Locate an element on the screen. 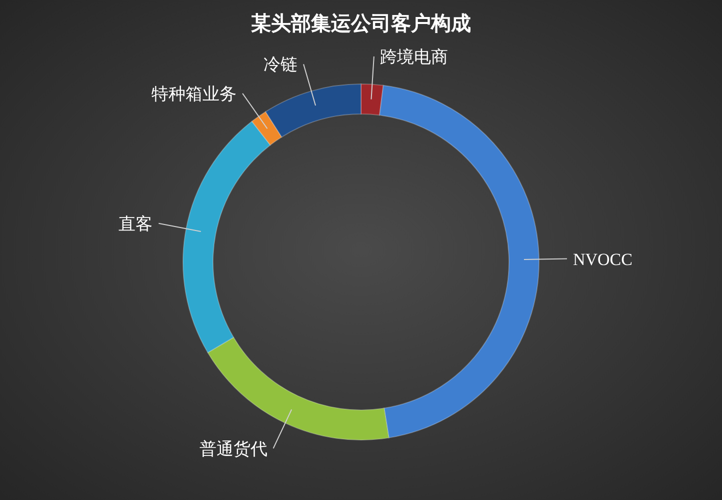  slice-label: 直客 is located at coordinates (135, 224).